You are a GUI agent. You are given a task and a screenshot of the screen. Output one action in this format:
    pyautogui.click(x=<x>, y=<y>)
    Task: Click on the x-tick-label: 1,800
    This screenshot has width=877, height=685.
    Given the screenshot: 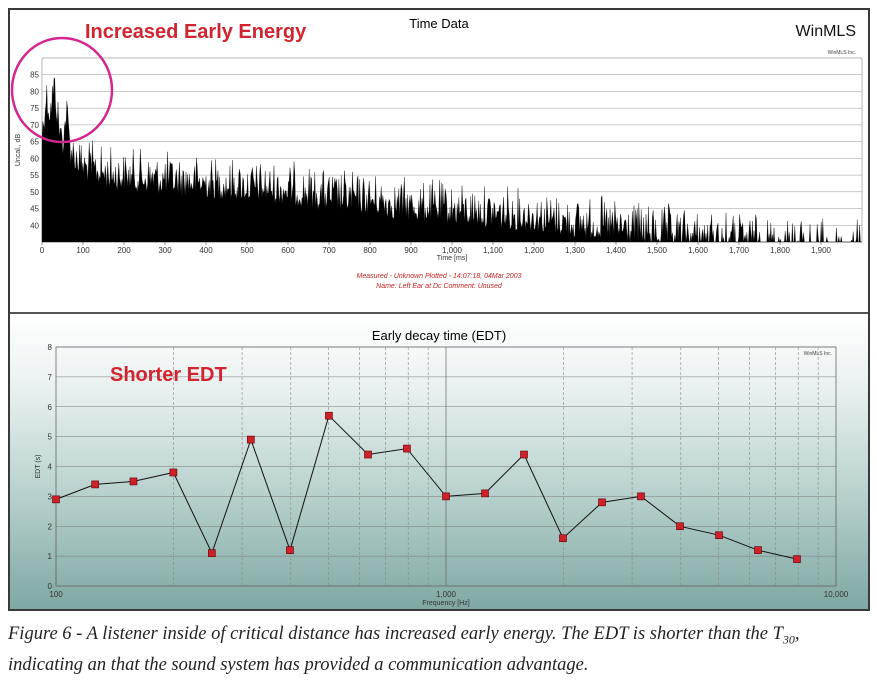 What is the action you would take?
    pyautogui.click(x=780, y=250)
    